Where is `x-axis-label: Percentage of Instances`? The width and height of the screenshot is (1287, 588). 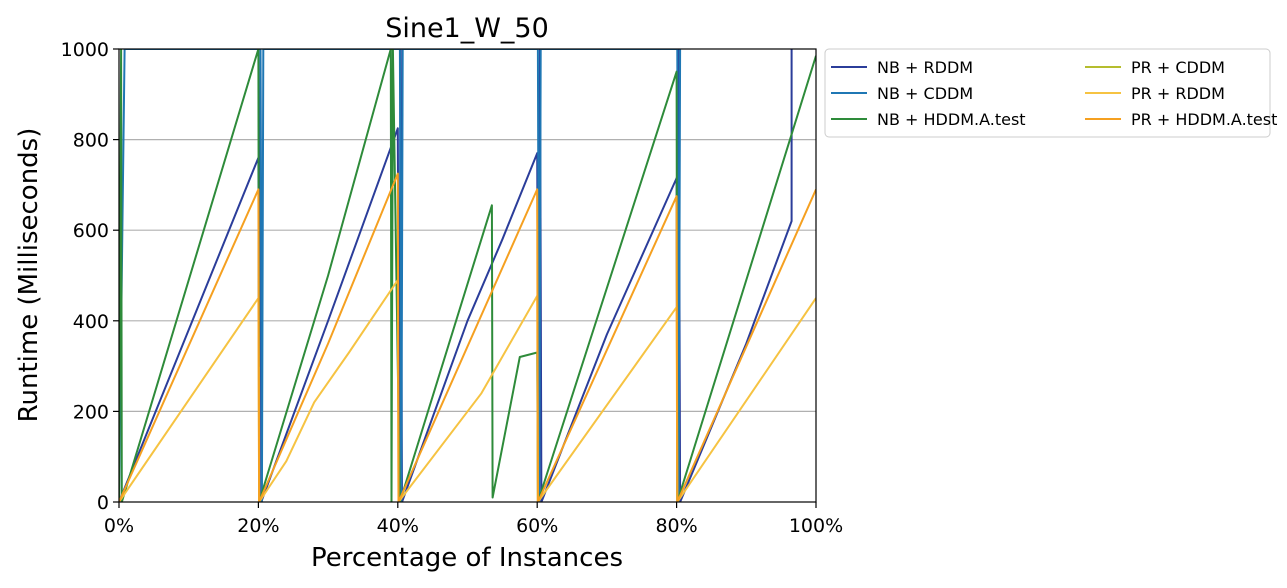 x-axis-label: Percentage of Instances is located at coordinates (467, 558).